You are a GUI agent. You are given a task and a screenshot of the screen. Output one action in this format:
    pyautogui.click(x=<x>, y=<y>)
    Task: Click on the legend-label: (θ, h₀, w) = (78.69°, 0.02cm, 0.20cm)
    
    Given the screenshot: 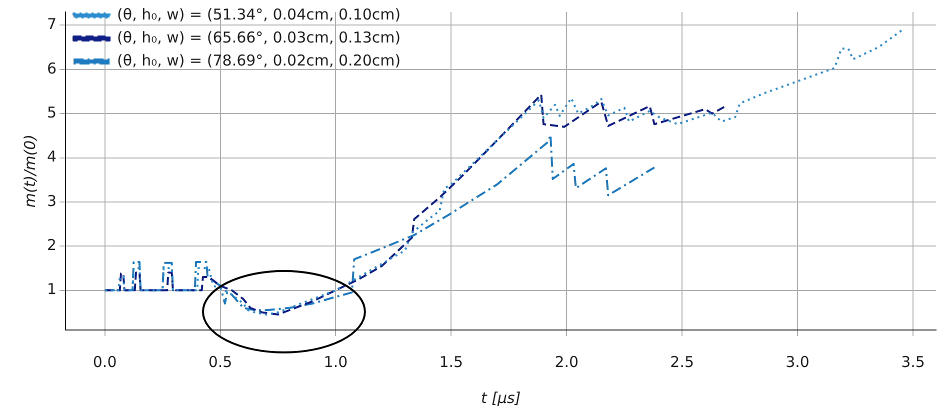 What is the action you would take?
    pyautogui.click(x=259, y=60)
    